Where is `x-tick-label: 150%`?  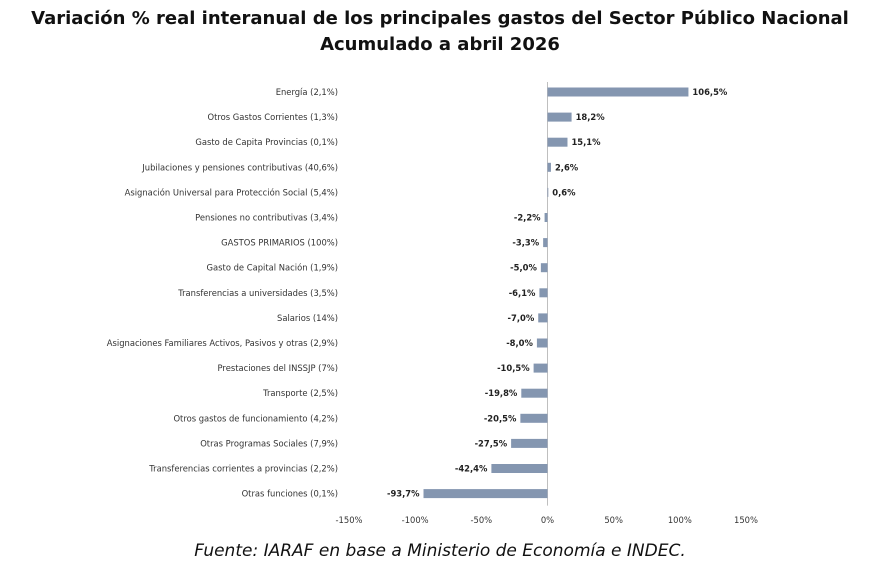 x-tick-label: 150% is located at coordinates (746, 520).